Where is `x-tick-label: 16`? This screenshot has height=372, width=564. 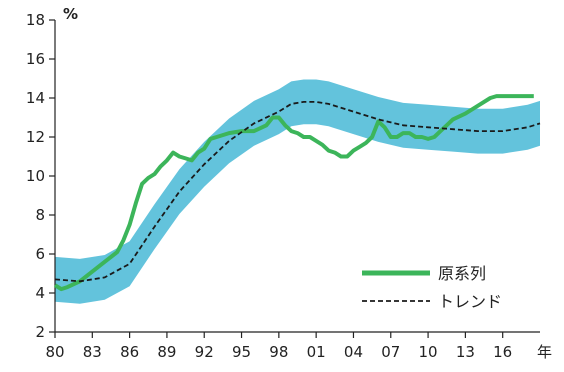 x-tick-label: 16 is located at coordinates (502, 352).